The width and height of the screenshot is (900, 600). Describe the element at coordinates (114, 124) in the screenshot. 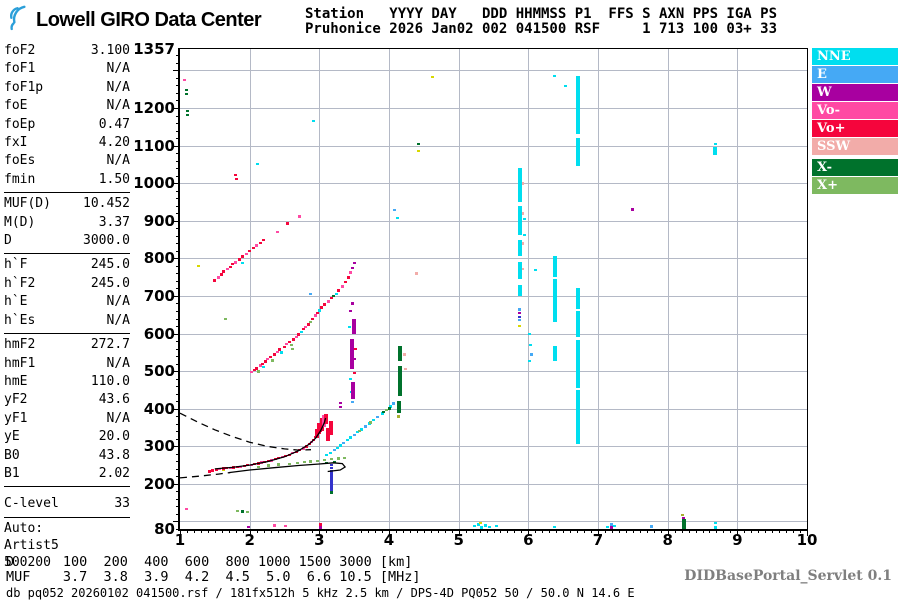

I see `param-value: 0.47` at that location.